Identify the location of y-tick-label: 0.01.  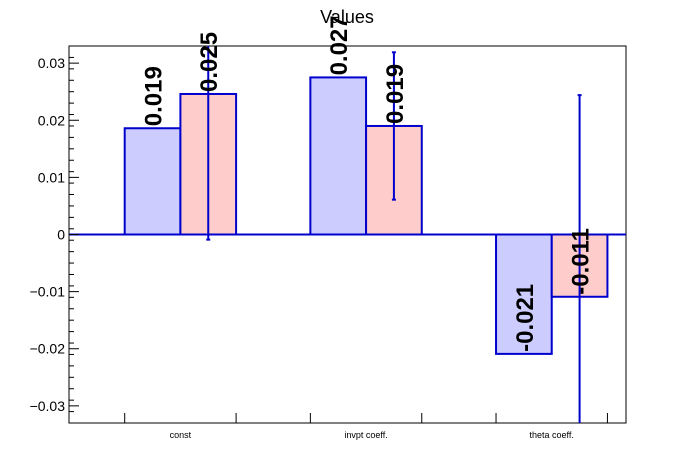
(51, 177).